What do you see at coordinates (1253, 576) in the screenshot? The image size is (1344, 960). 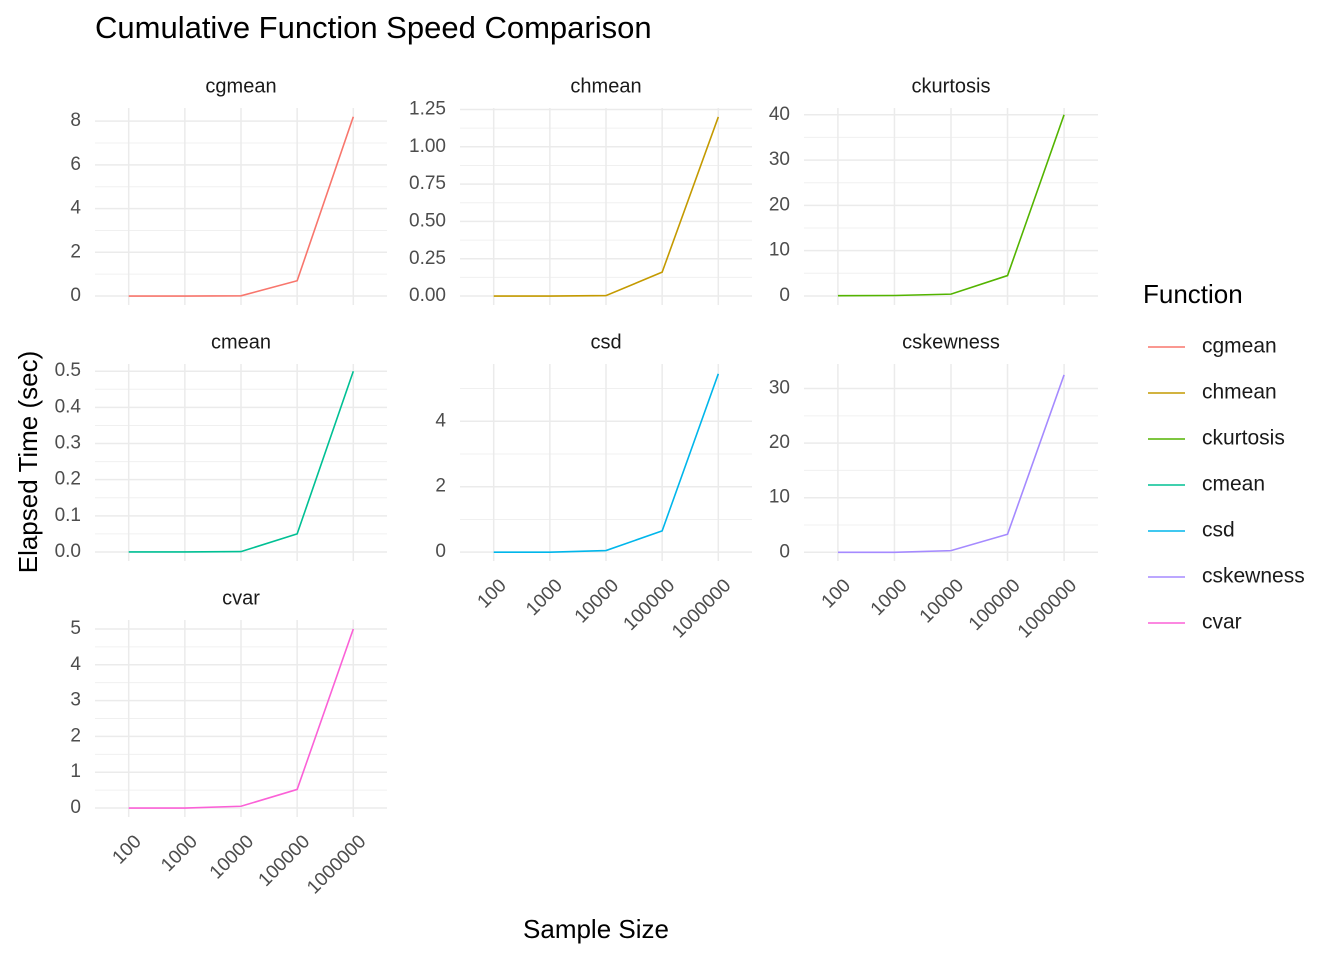 I see `legend-label: cskewness` at bounding box center [1253, 576].